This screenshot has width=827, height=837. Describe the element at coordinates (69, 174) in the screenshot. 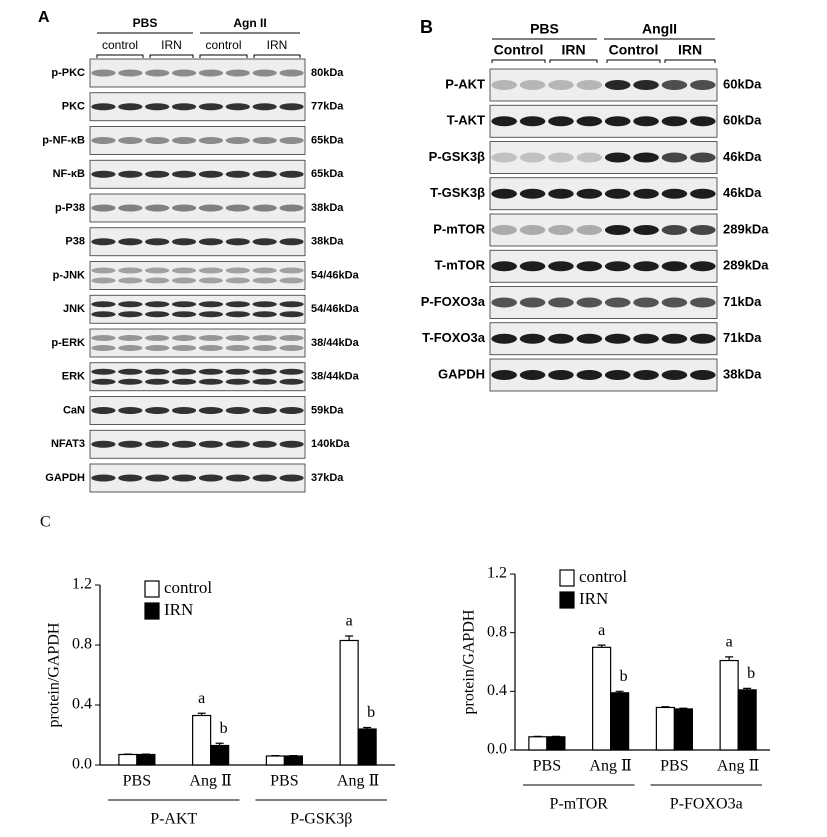

I see `protein-label: NF-κB` at that location.